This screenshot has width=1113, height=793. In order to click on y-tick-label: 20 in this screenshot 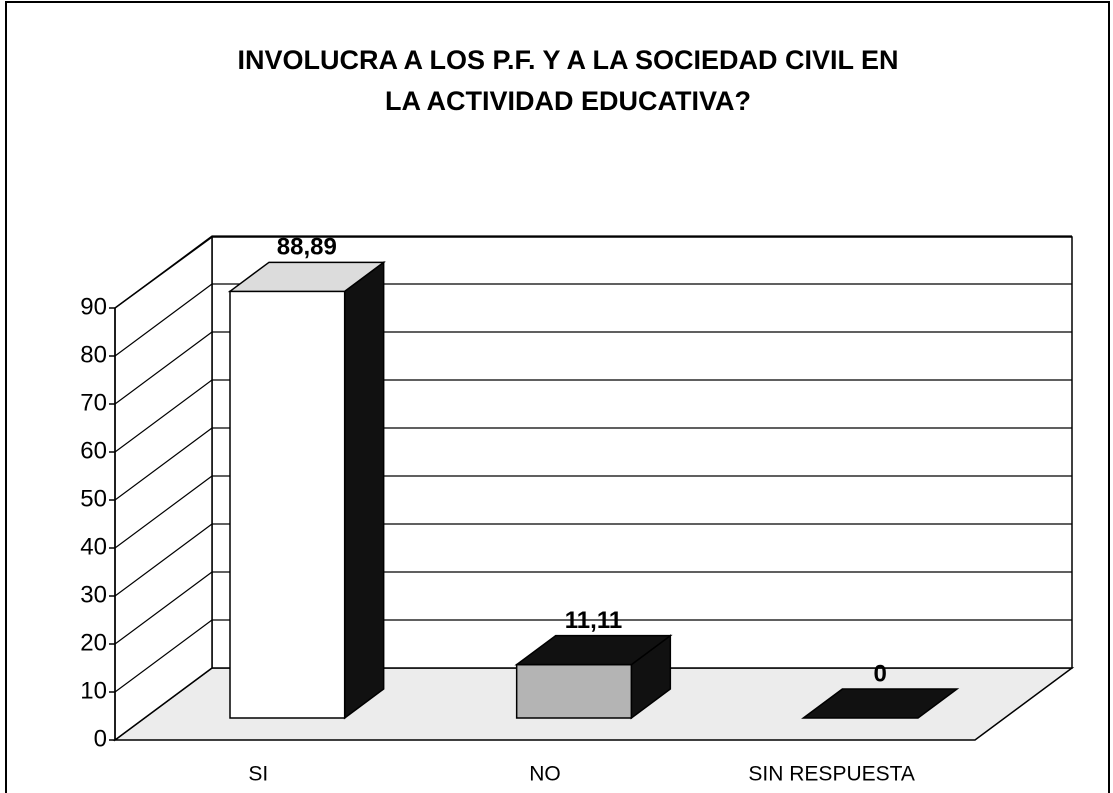, I will do `click(93, 642)`.